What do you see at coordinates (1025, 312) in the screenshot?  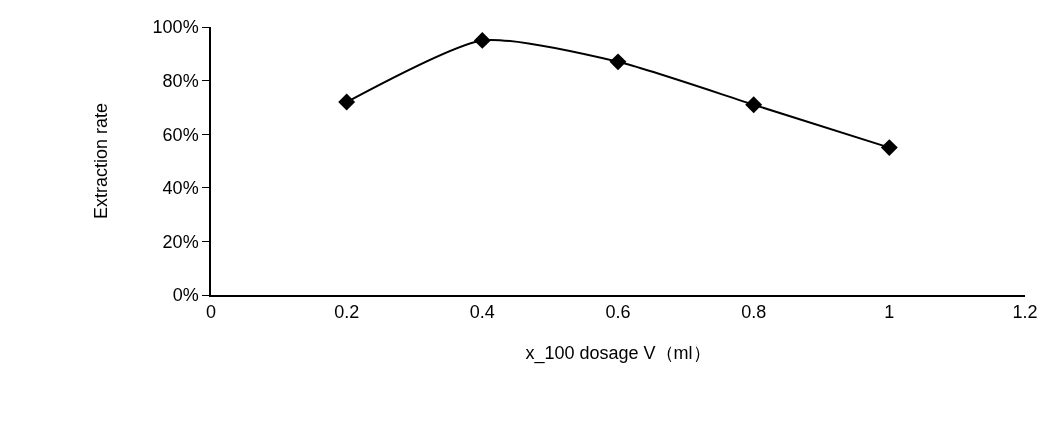 I see `x-tick-label: 1.2` at bounding box center [1025, 312].